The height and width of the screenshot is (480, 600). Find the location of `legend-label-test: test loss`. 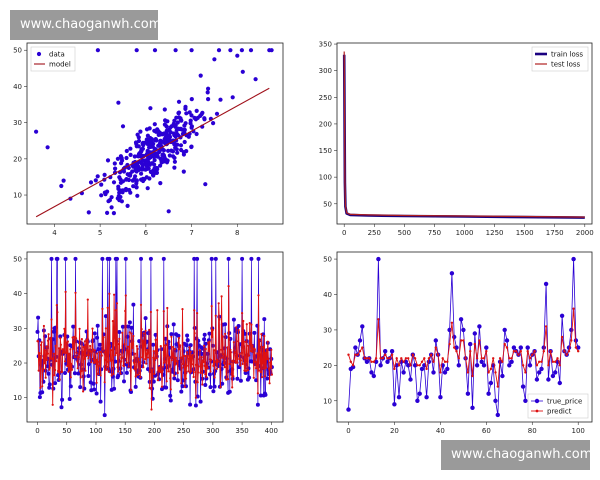

legend-label-test: test loss is located at coordinates (566, 65).